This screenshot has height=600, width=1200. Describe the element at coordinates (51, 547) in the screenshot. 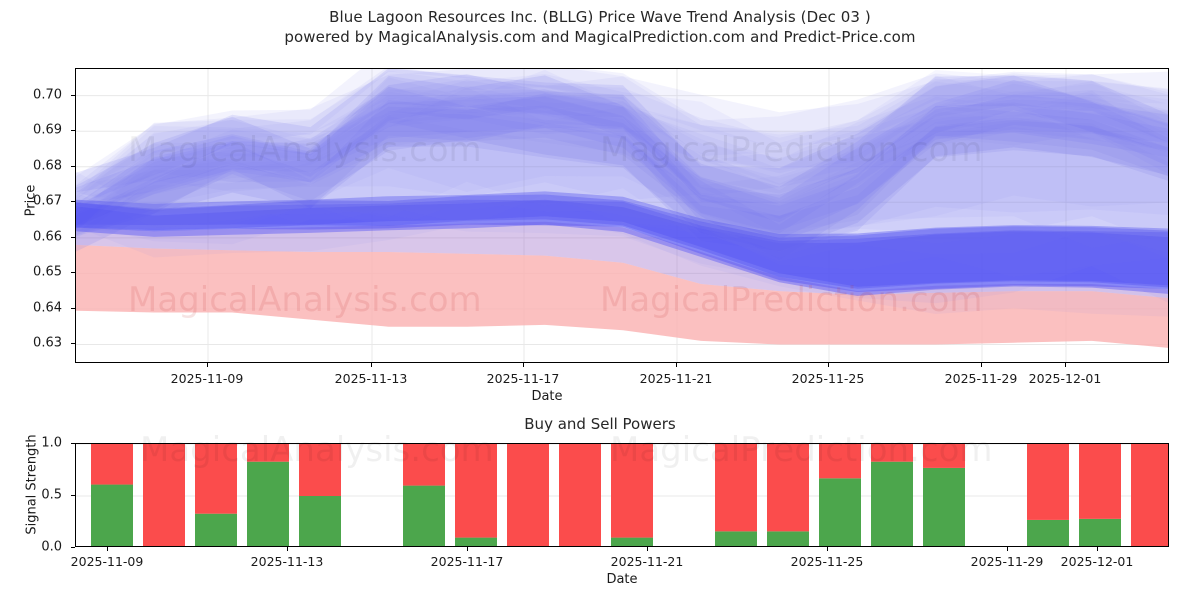

I see `power-y-tick-label: 0.0` at that location.